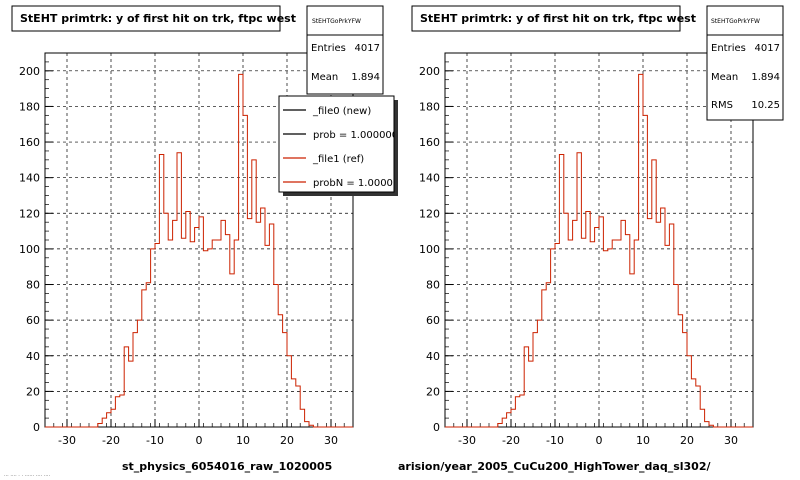 Image resolution: width=800 pixels, height=480 pixels. Describe the element at coordinates (328, 48) in the screenshot. I see `left-stats-entries-label: Entries` at that location.